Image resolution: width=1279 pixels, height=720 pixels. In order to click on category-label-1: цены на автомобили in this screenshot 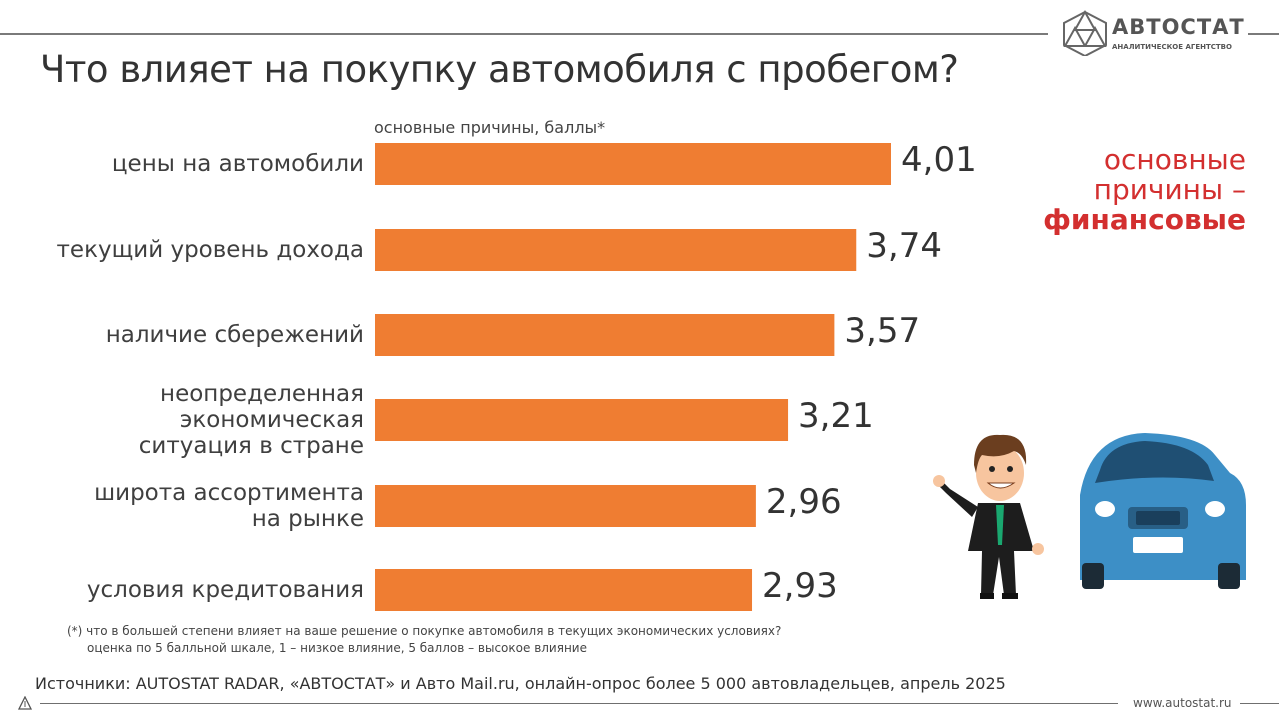, I will do `click(237, 164)`.